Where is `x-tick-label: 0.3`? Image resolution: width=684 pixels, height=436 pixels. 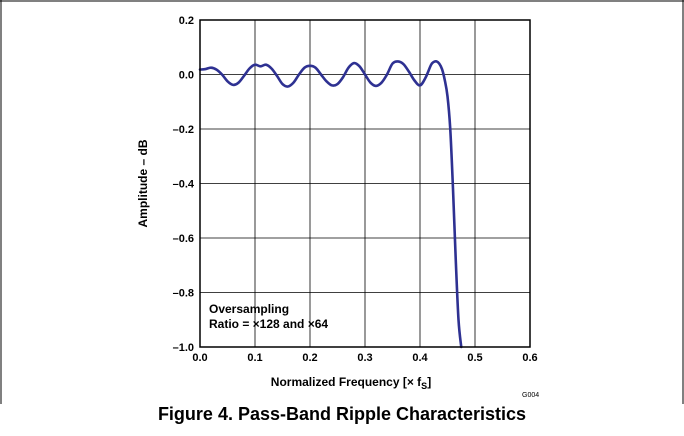
x-tick-label: 0.3 is located at coordinates (364, 358).